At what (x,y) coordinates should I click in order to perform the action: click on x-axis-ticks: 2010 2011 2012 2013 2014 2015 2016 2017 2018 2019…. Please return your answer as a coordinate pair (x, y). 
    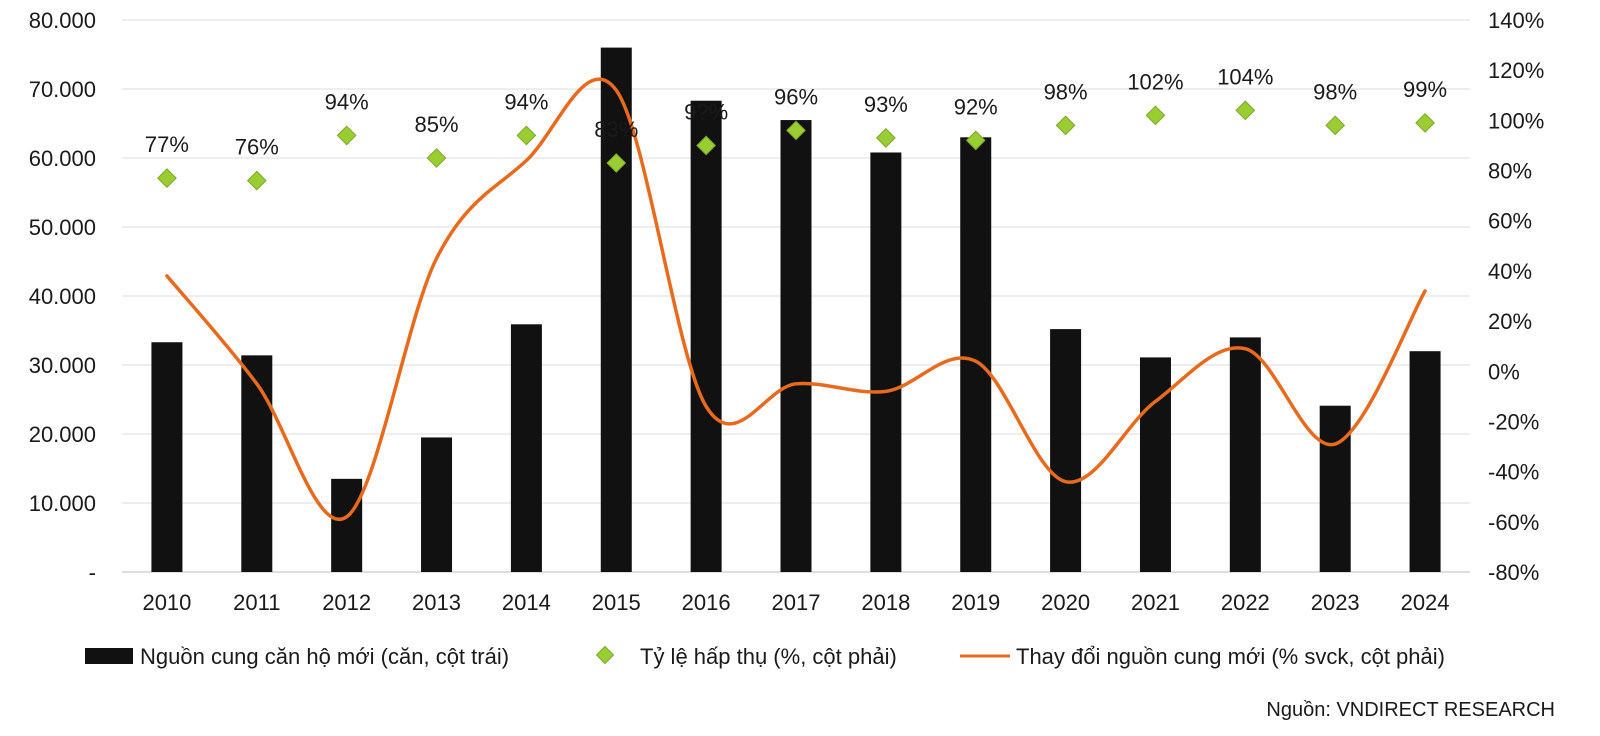
    Looking at the image, I should click on (795, 602).